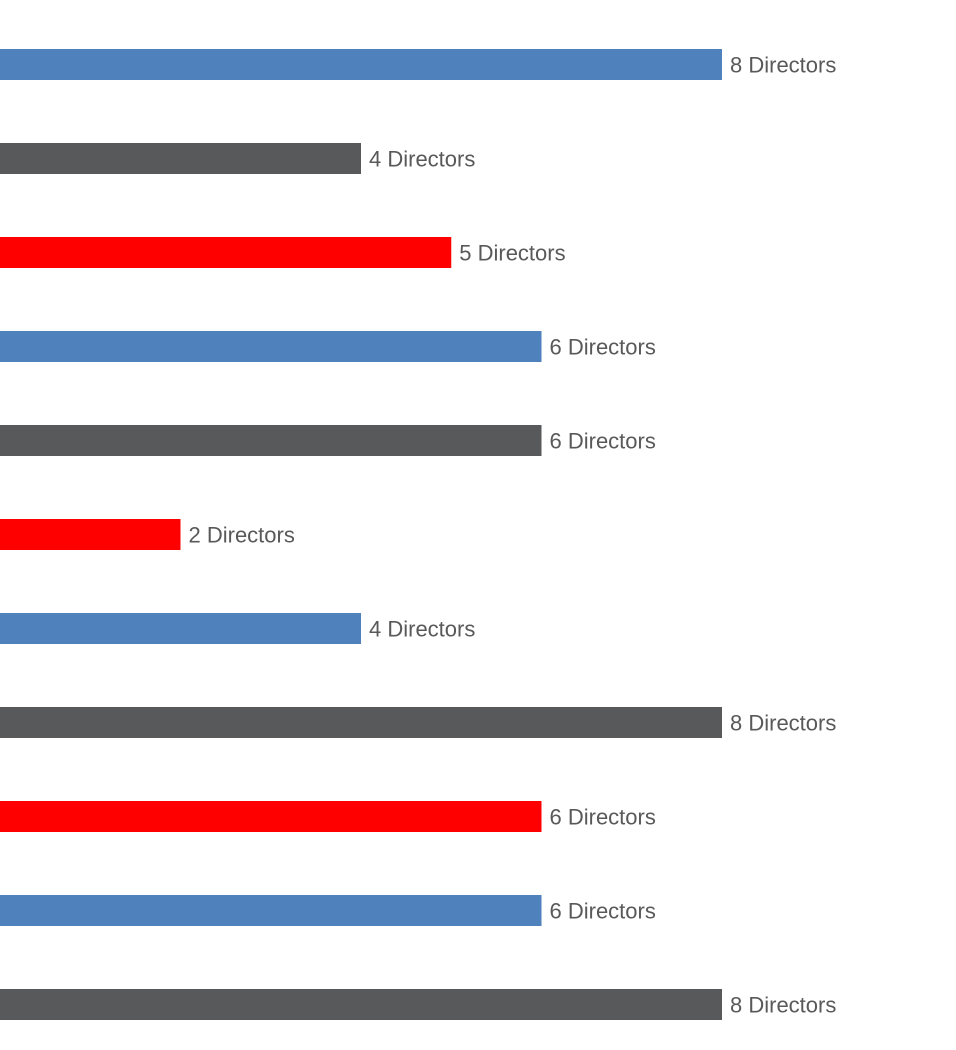  What do you see at coordinates (512, 253) in the screenshot?
I see `bar-label-3: 5 Directors` at bounding box center [512, 253].